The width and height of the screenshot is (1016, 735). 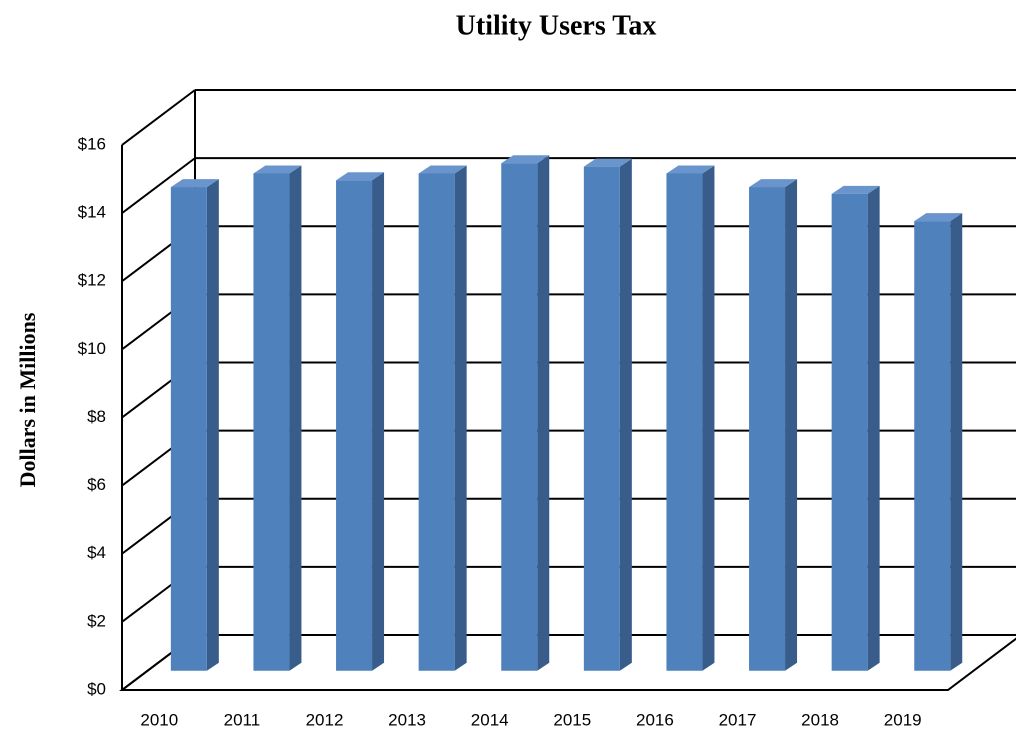 What do you see at coordinates (159, 719) in the screenshot?
I see `x-tick-label: 2010` at bounding box center [159, 719].